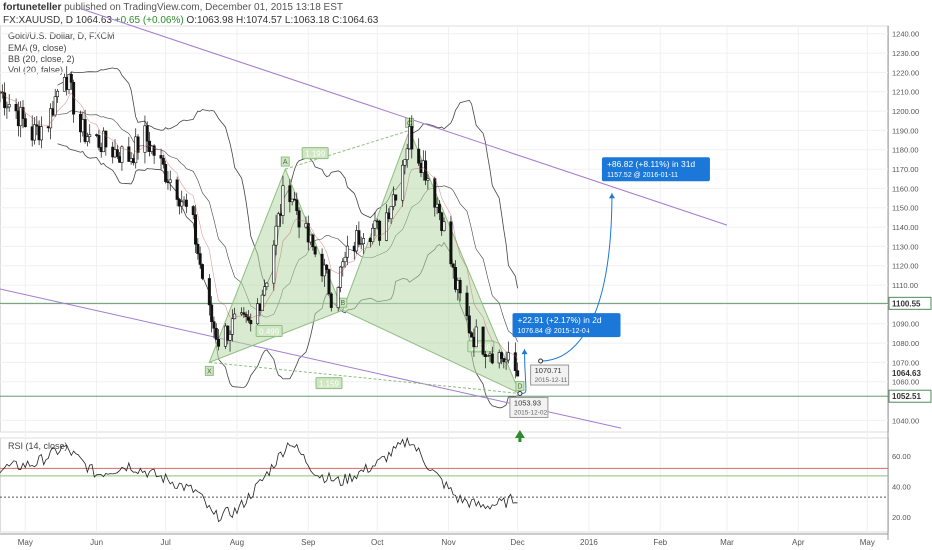 The height and width of the screenshot is (550, 932). Describe the element at coordinates (905, 343) in the screenshot. I see `price-tick-label: 1080.00` at that location.